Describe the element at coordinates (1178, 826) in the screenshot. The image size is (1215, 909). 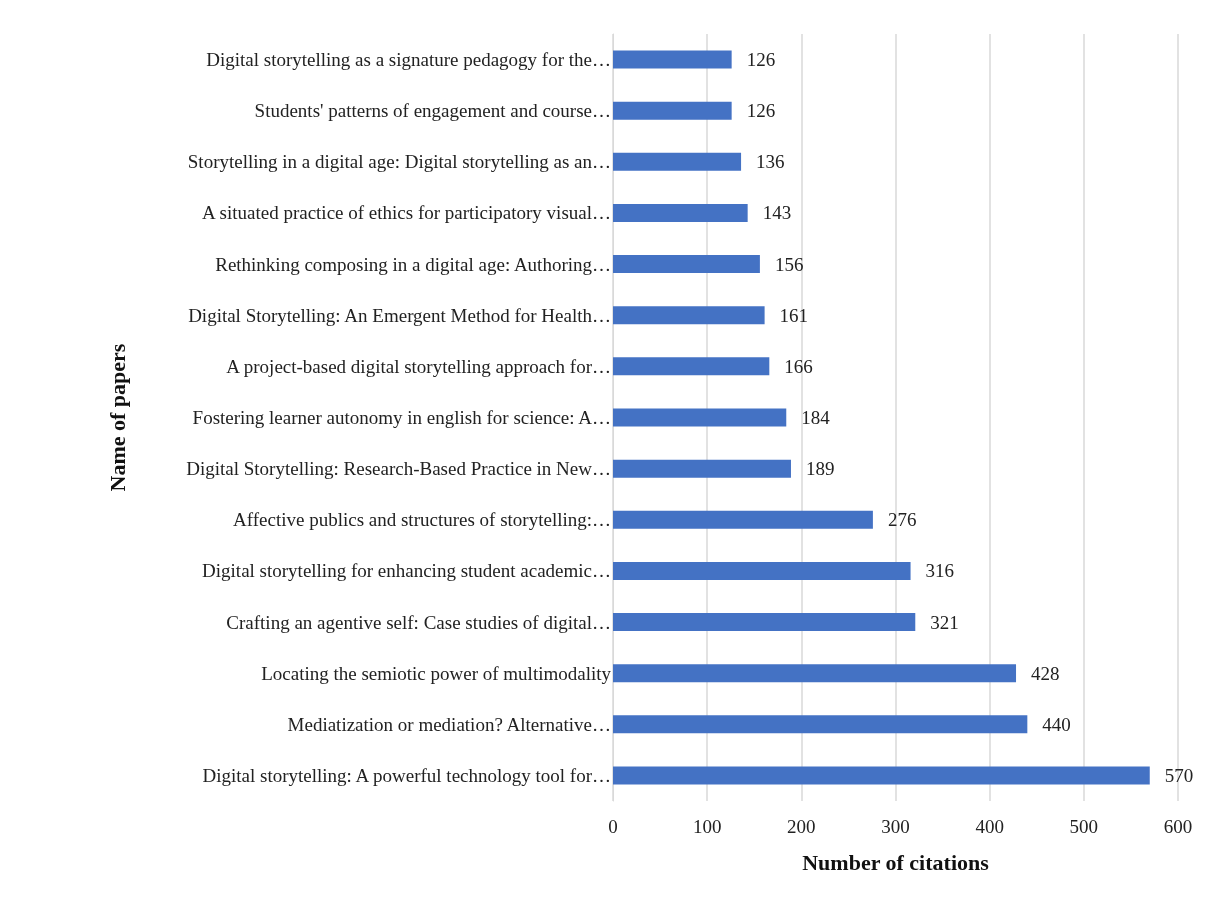
I see `x-tick-label: 600` at that location.